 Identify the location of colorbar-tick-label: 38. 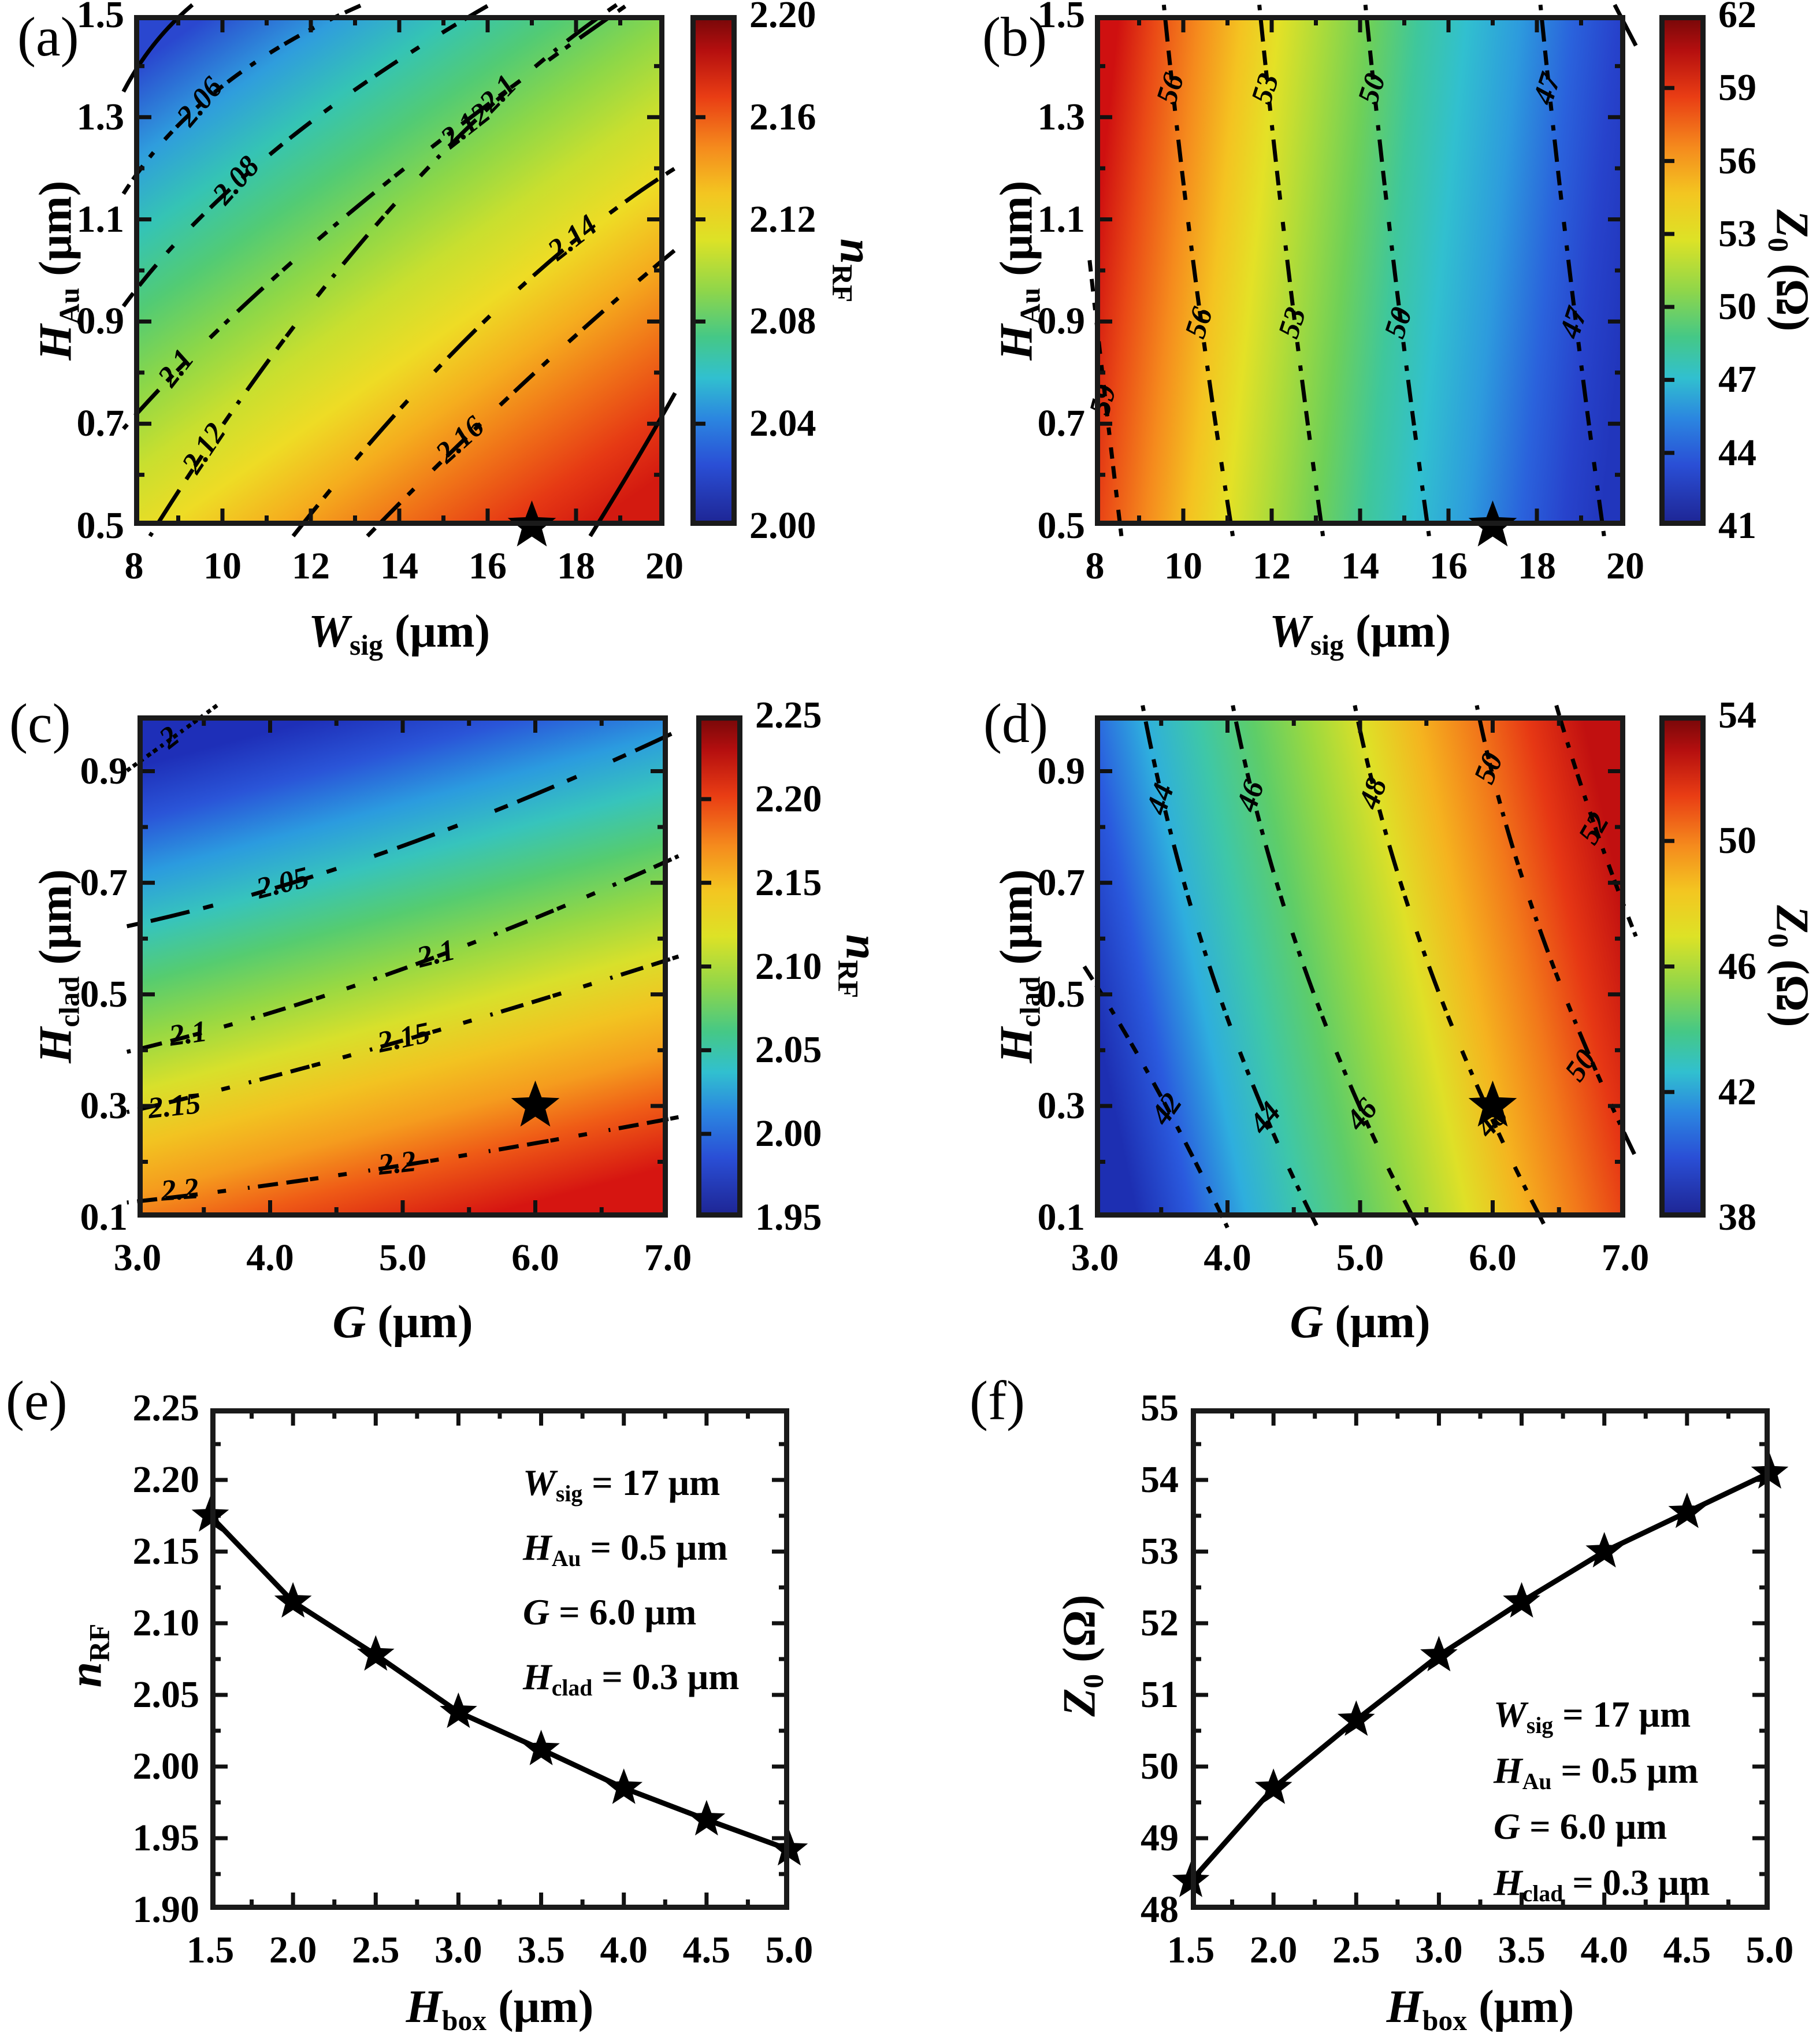
(1737, 1217).